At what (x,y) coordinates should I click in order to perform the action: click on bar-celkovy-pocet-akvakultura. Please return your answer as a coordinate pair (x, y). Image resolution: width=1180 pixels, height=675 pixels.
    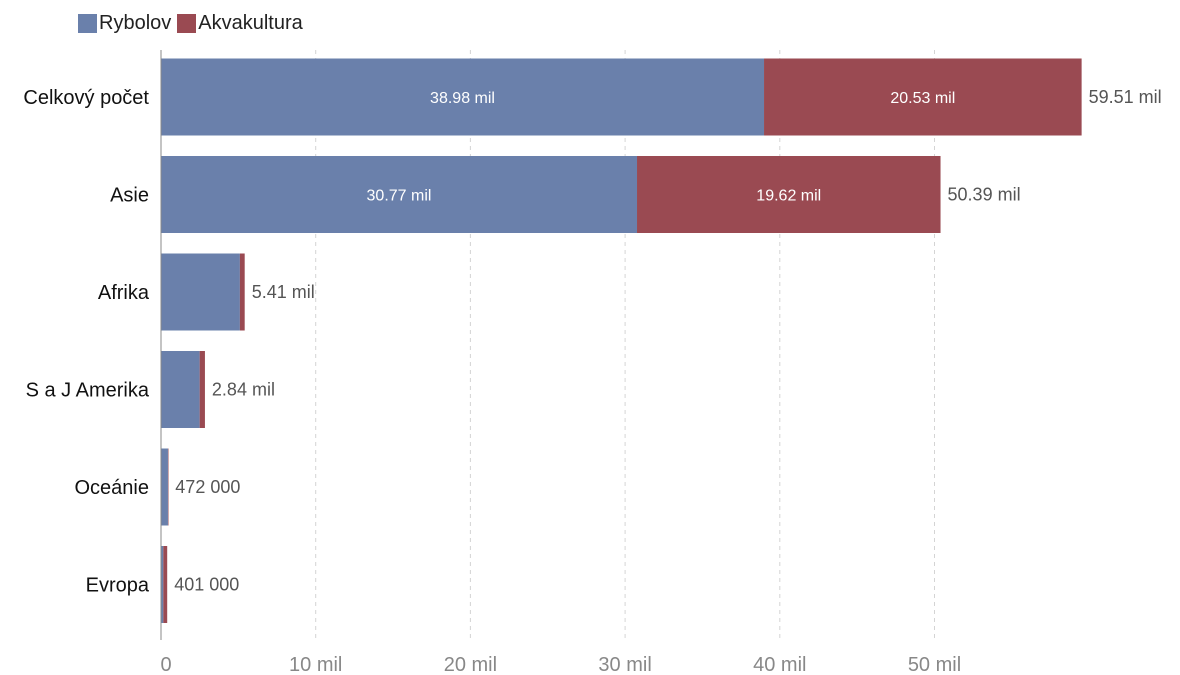
    Looking at the image, I should click on (923, 97).